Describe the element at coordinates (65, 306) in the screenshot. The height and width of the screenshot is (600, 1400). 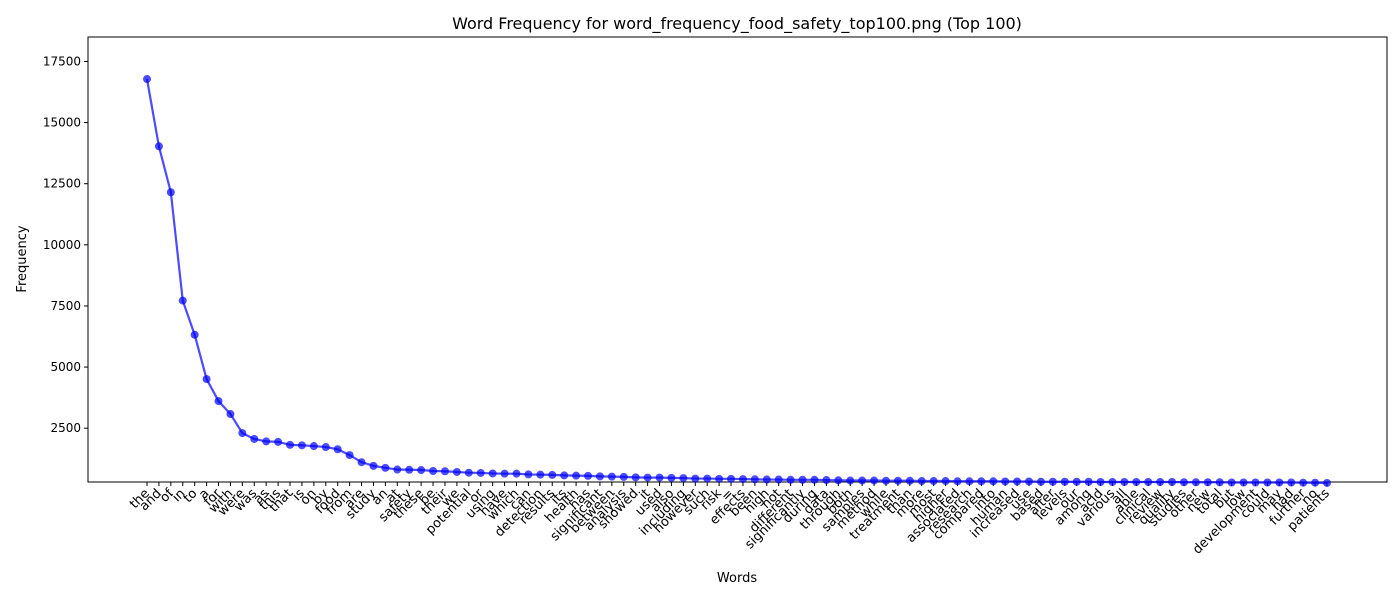
I see `y-tick-label: 7500` at that location.